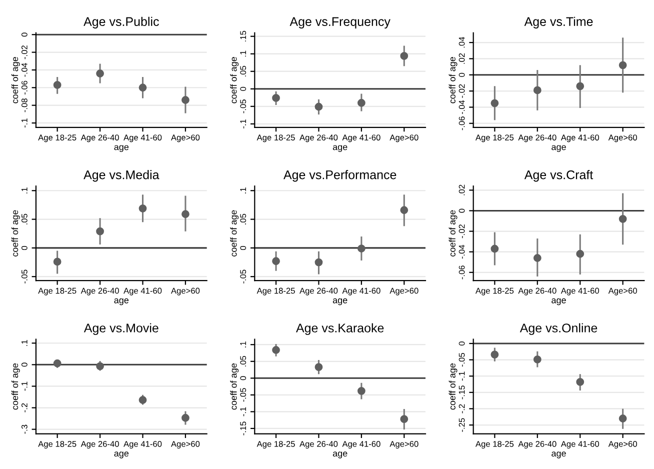 This screenshot has height=469, width=654. I want to click on chart-title: Age vs.Movie, so click(121, 329).